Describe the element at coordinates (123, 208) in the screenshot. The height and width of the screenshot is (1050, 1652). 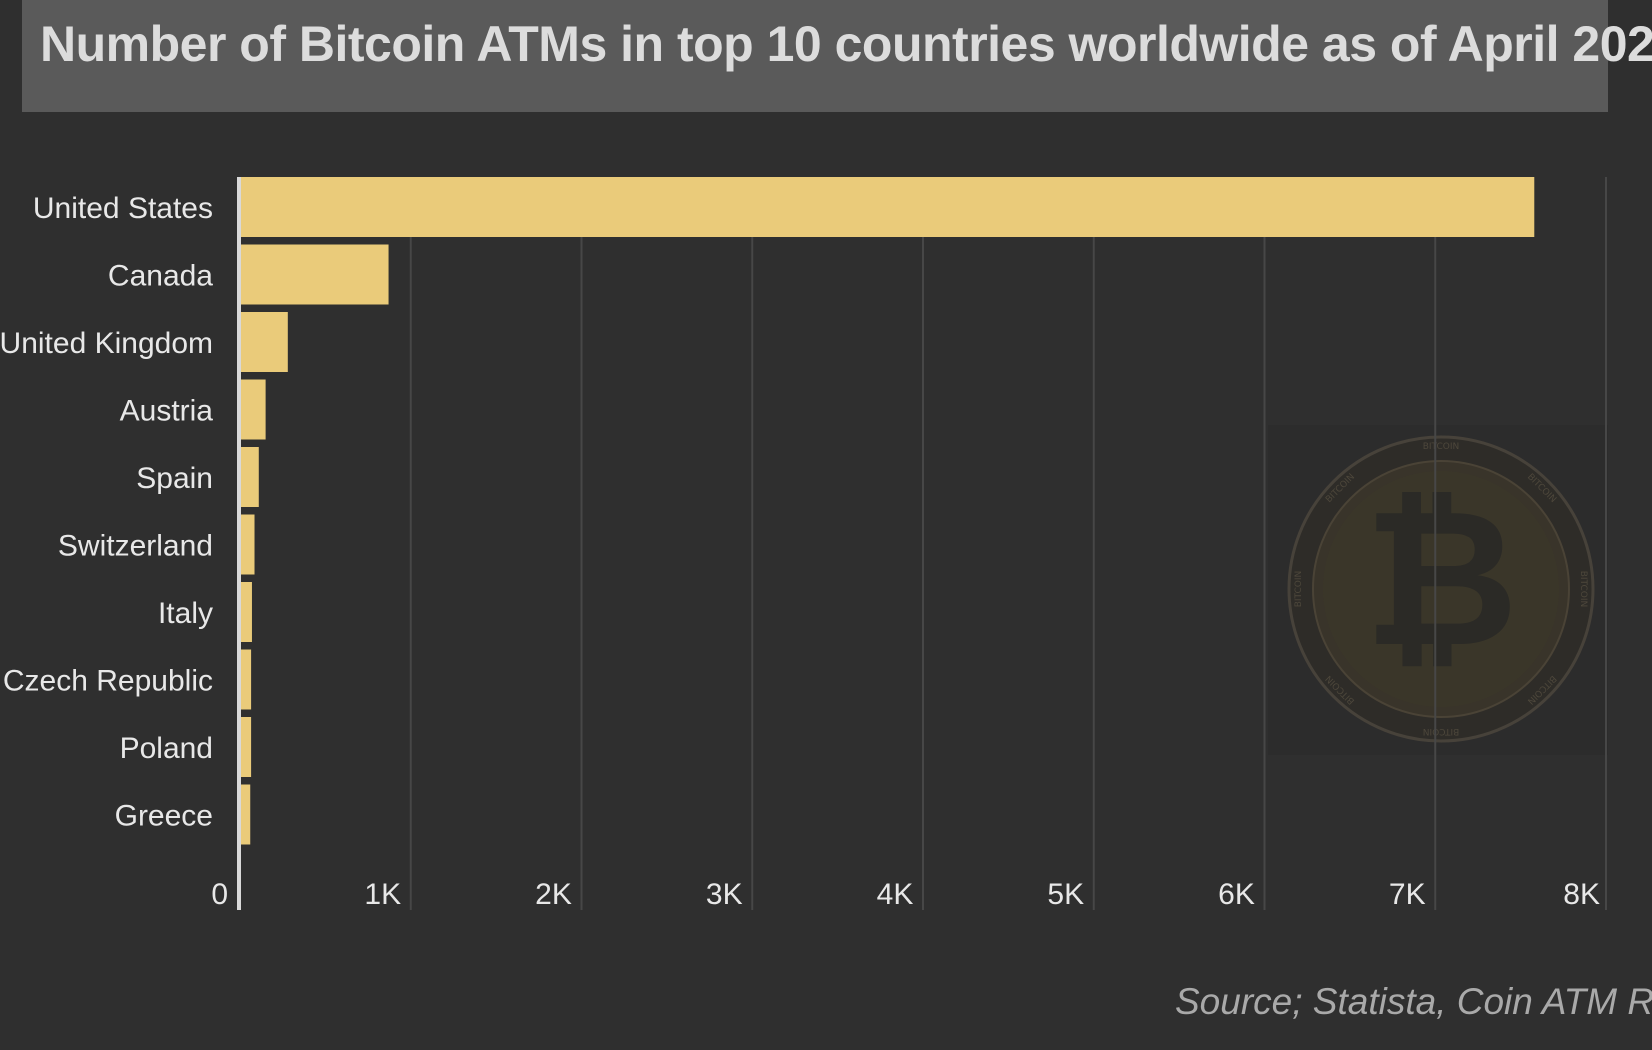
I see `category-label: United States` at that location.